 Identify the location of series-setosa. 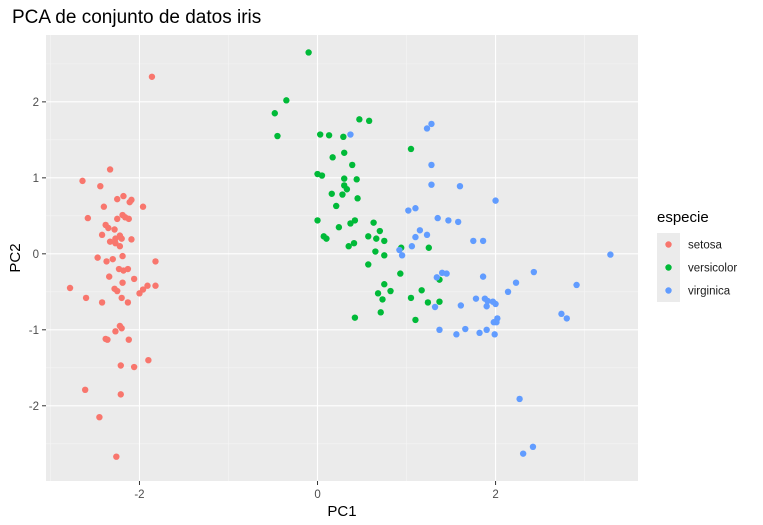
(112, 266).